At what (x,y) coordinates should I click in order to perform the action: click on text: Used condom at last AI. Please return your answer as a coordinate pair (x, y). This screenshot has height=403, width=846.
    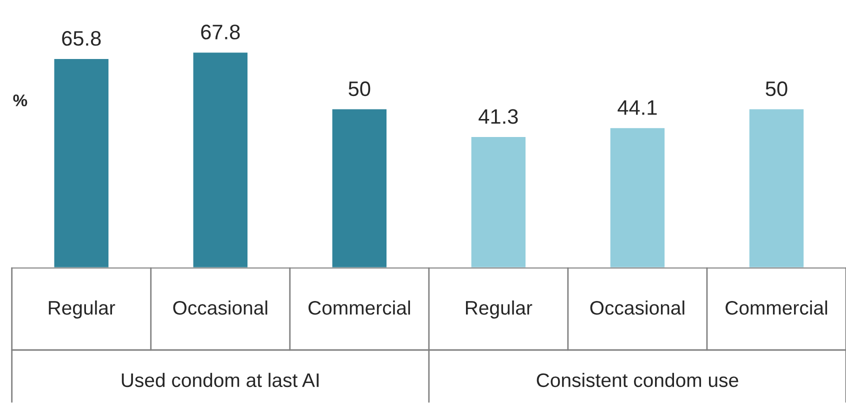
    Looking at the image, I should click on (220, 380).